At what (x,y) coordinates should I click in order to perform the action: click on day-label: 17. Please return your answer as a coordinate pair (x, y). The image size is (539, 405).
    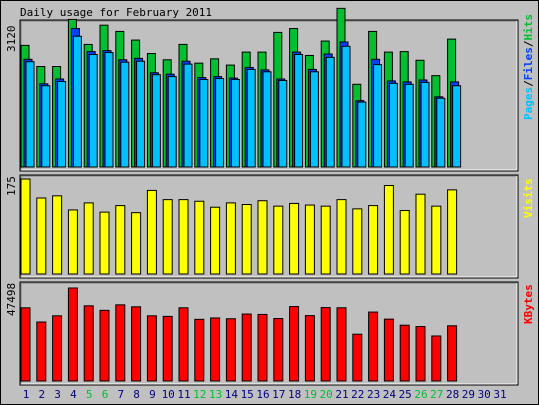
    Looking at the image, I should click on (278, 394).